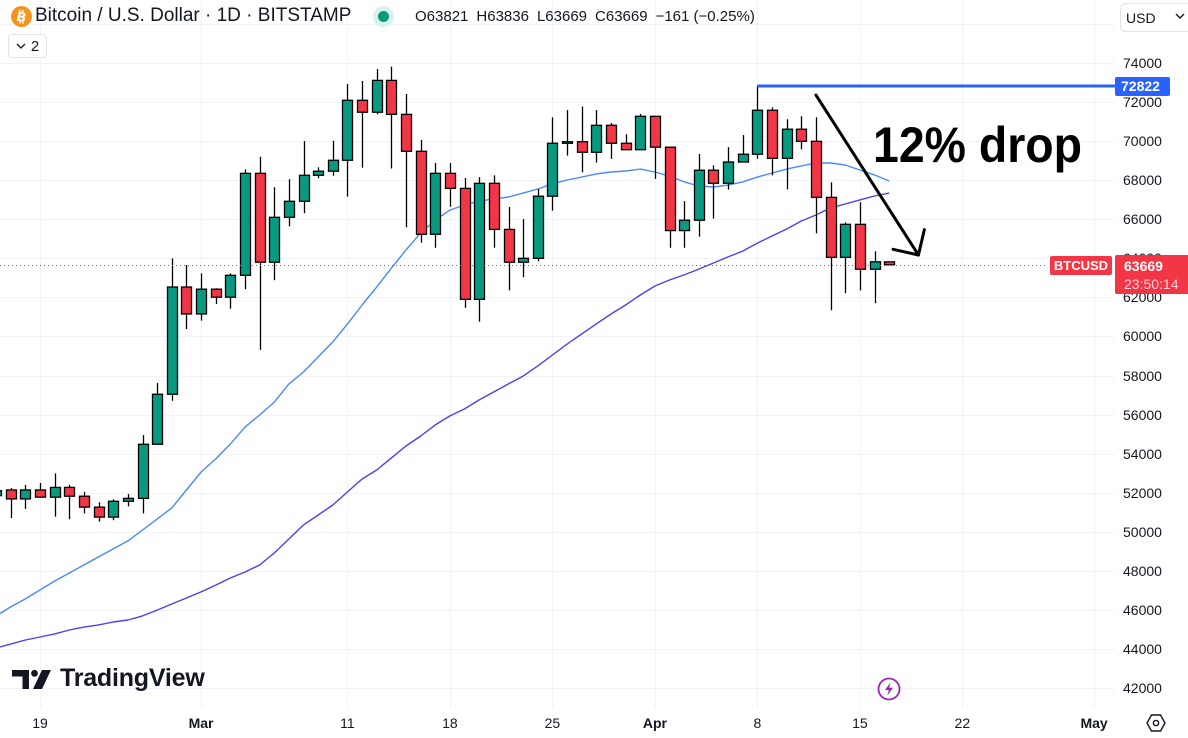 This screenshot has width=1188, height=738. Describe the element at coordinates (108, 678) in the screenshot. I see `tradingview-logo: TradingView` at that location.